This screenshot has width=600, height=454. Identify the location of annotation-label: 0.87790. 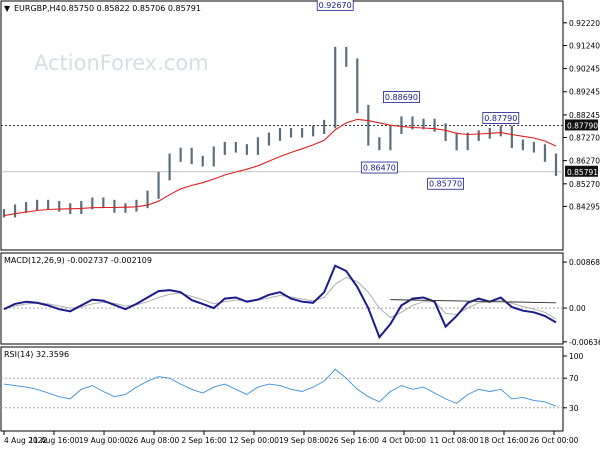
(500, 118).